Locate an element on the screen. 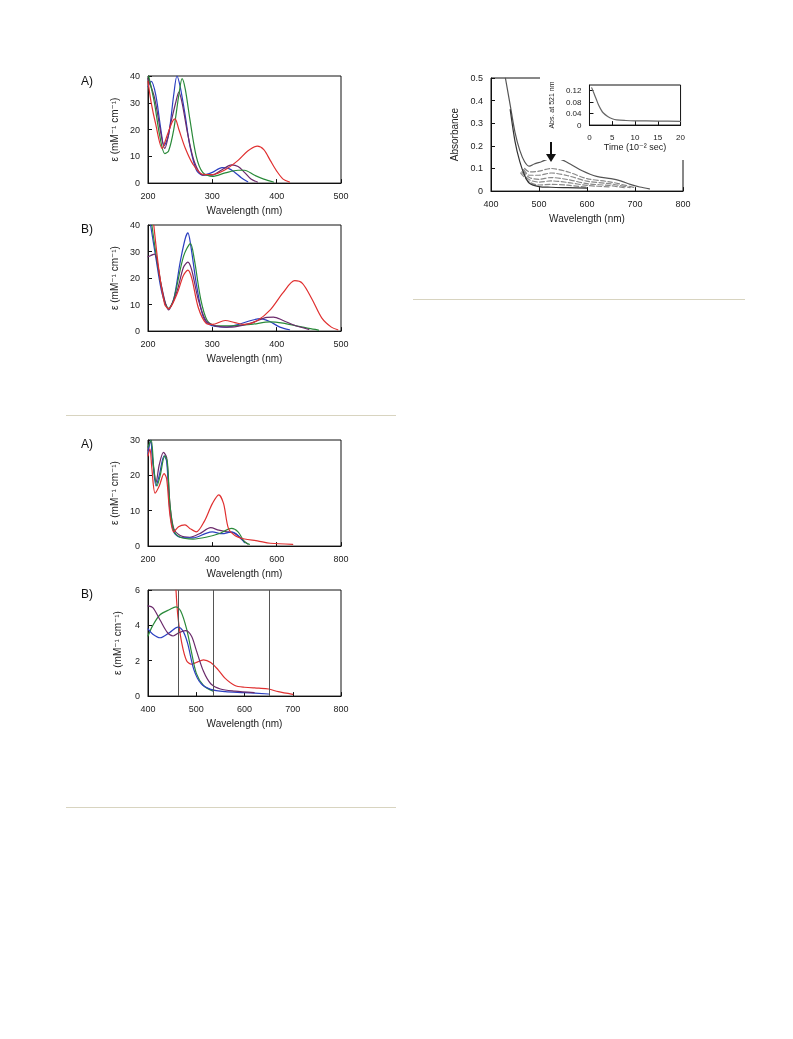 This screenshot has width=793, height=1039. y-tick-label: 0.2 is located at coordinates (476, 145).